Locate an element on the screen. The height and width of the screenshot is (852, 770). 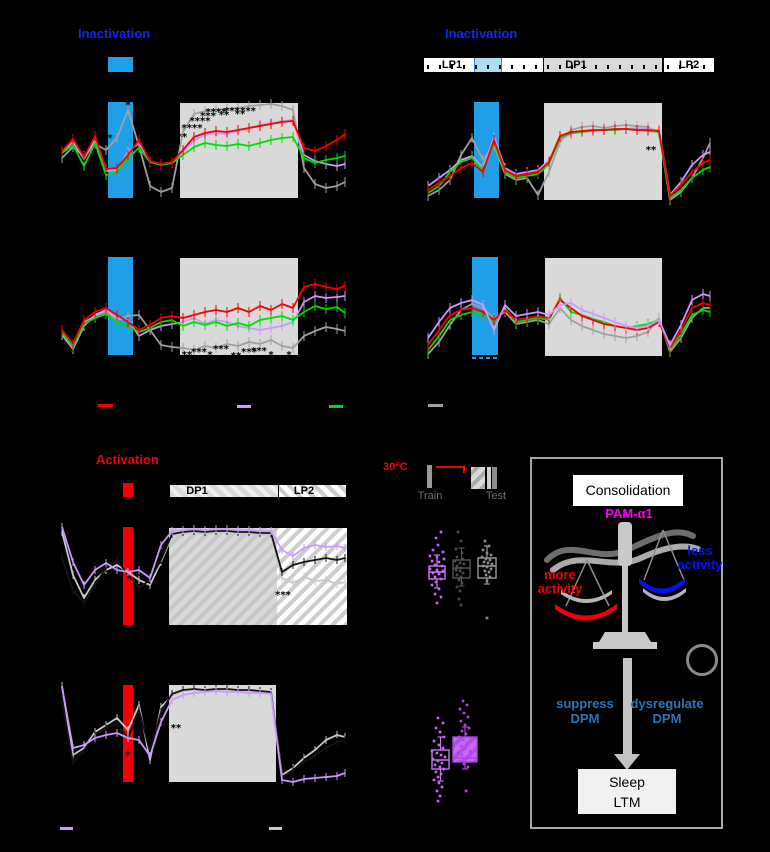
right-pan-blue is located at coordinates (662, 586).